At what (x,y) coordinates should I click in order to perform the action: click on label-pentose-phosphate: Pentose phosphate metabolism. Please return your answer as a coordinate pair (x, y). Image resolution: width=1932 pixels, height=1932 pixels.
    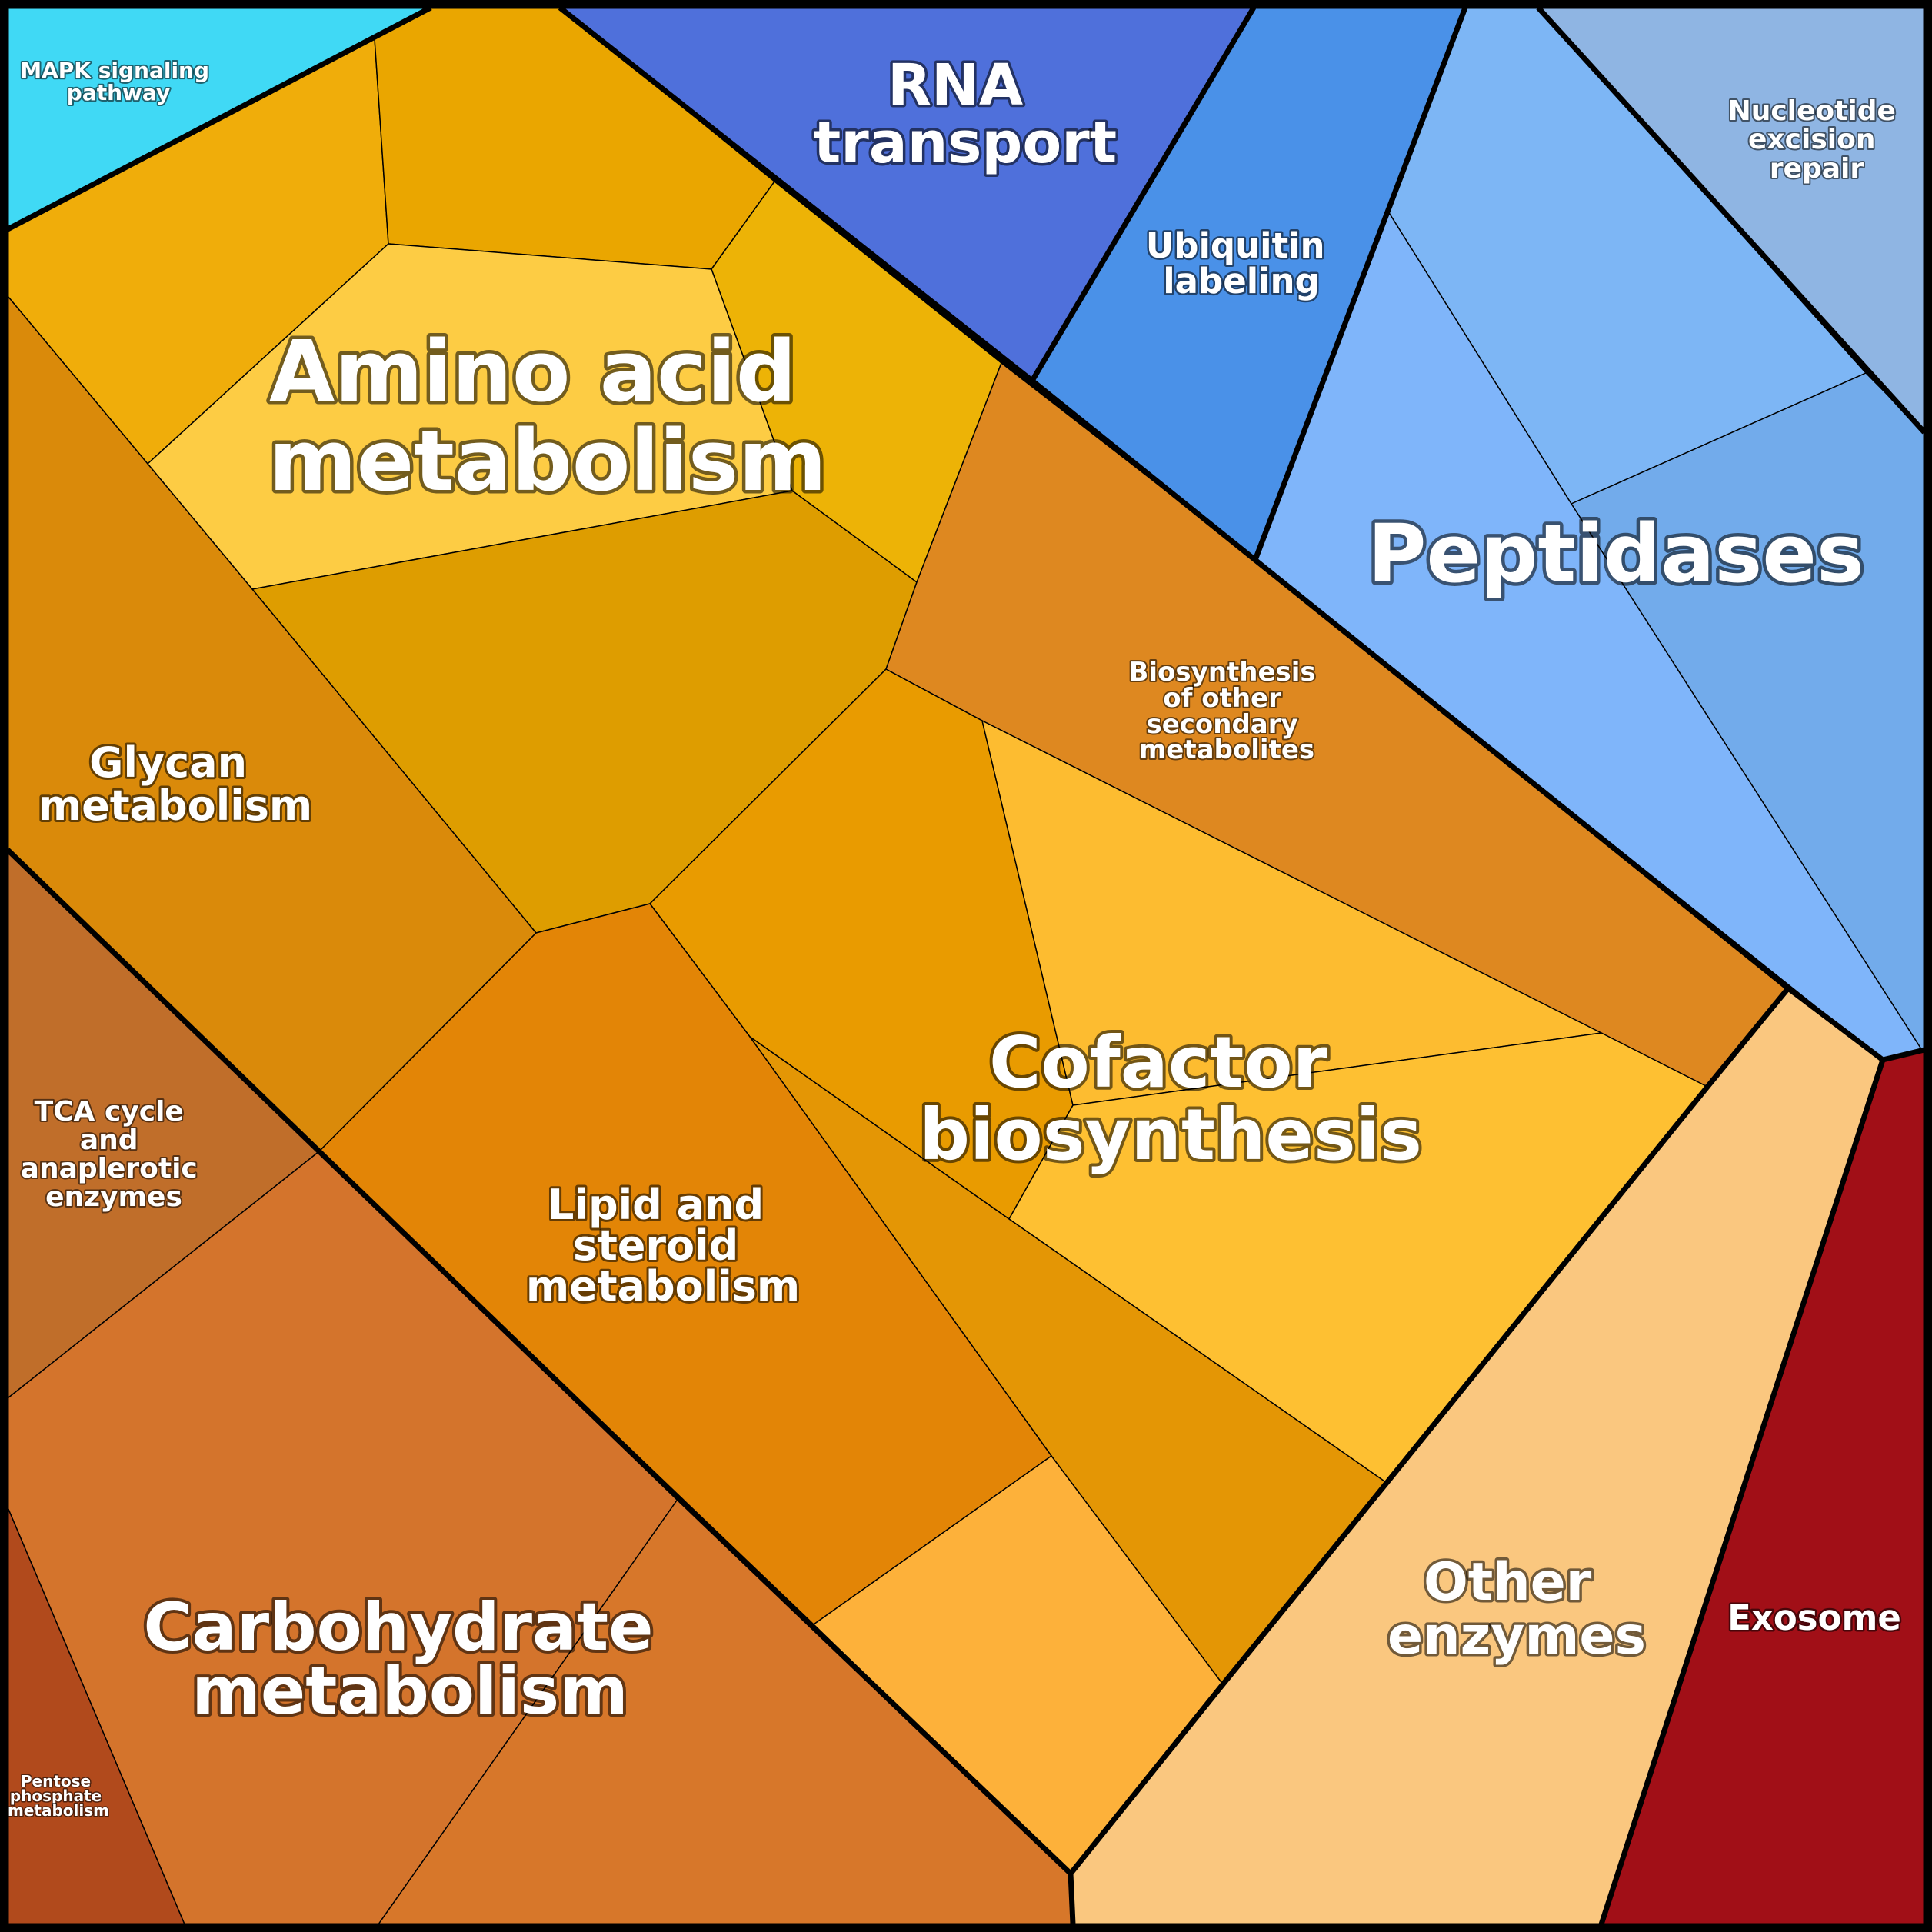
    Looking at the image, I should click on (58, 1796).